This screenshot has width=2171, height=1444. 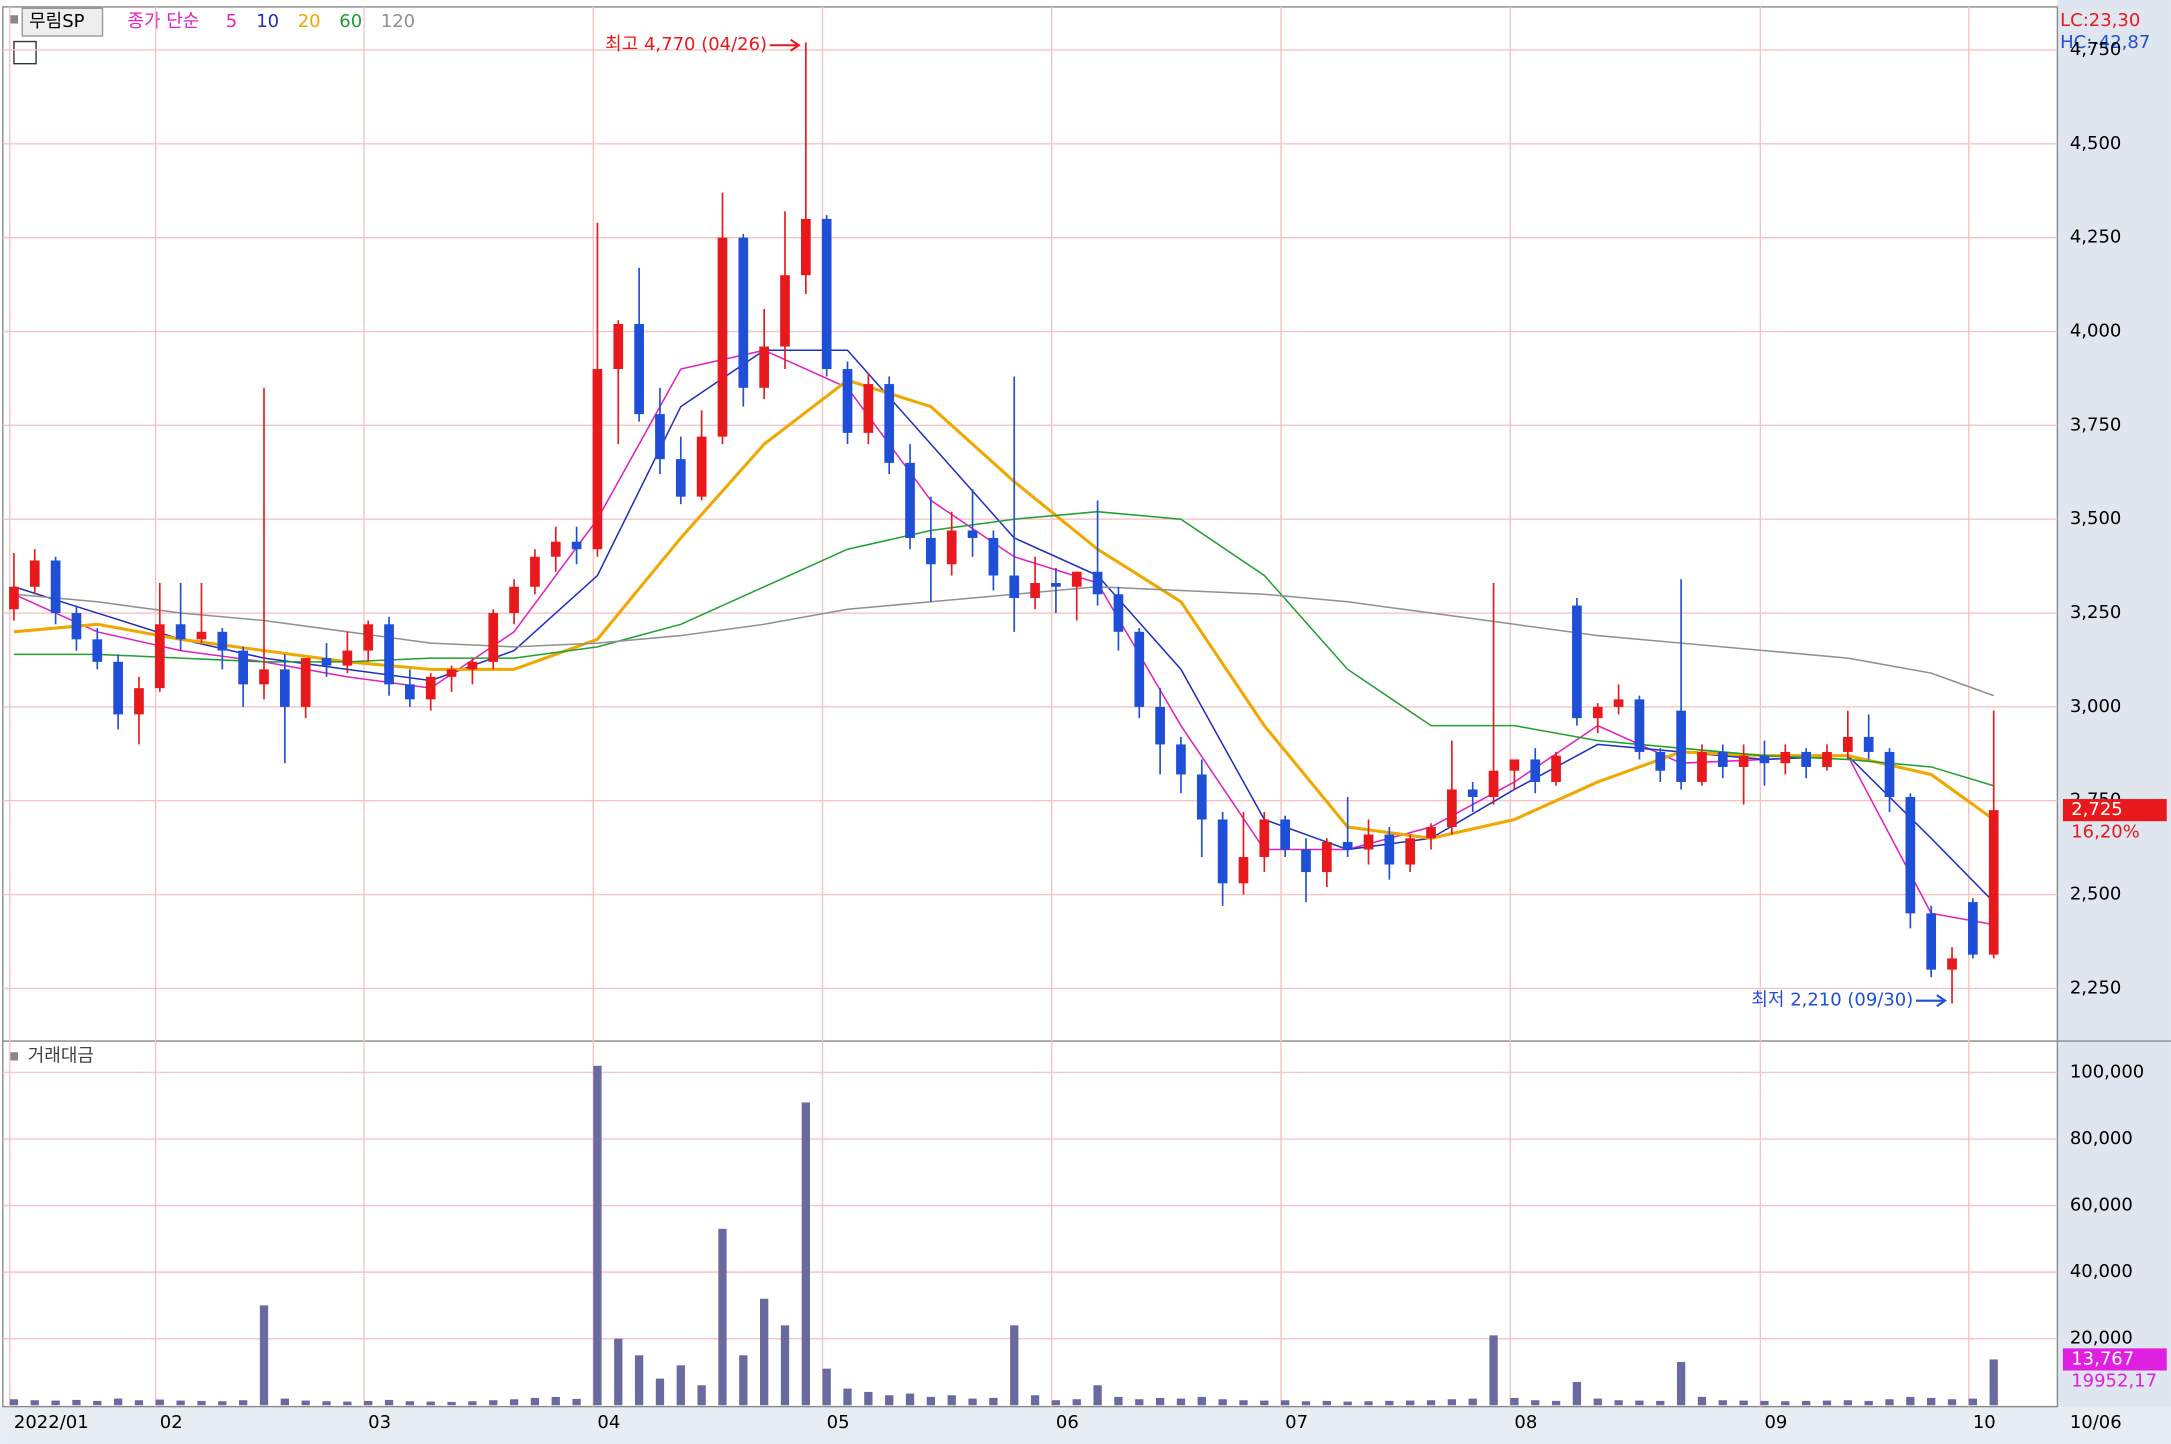 I want to click on low-arrow, so click(x=1931, y=1001).